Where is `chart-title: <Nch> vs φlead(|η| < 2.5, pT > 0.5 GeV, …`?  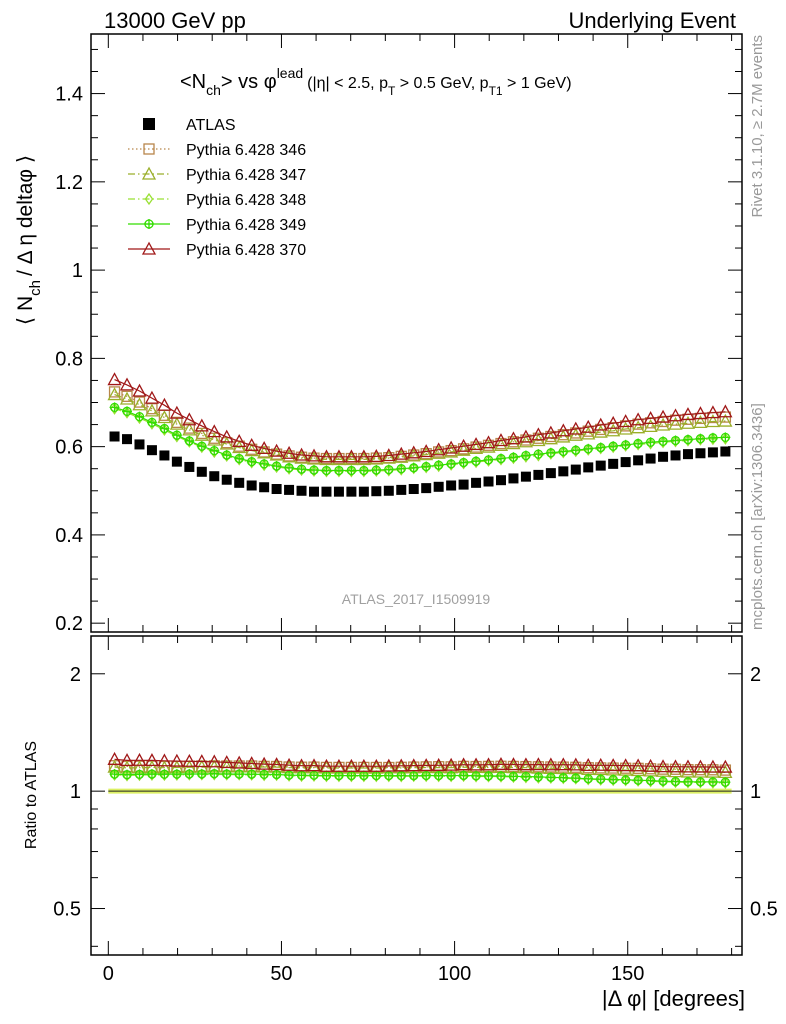 chart-title: <Nch> vs φlead(|η| < 2.5, pT > 0.5 GeV, … is located at coordinates (376, 81).